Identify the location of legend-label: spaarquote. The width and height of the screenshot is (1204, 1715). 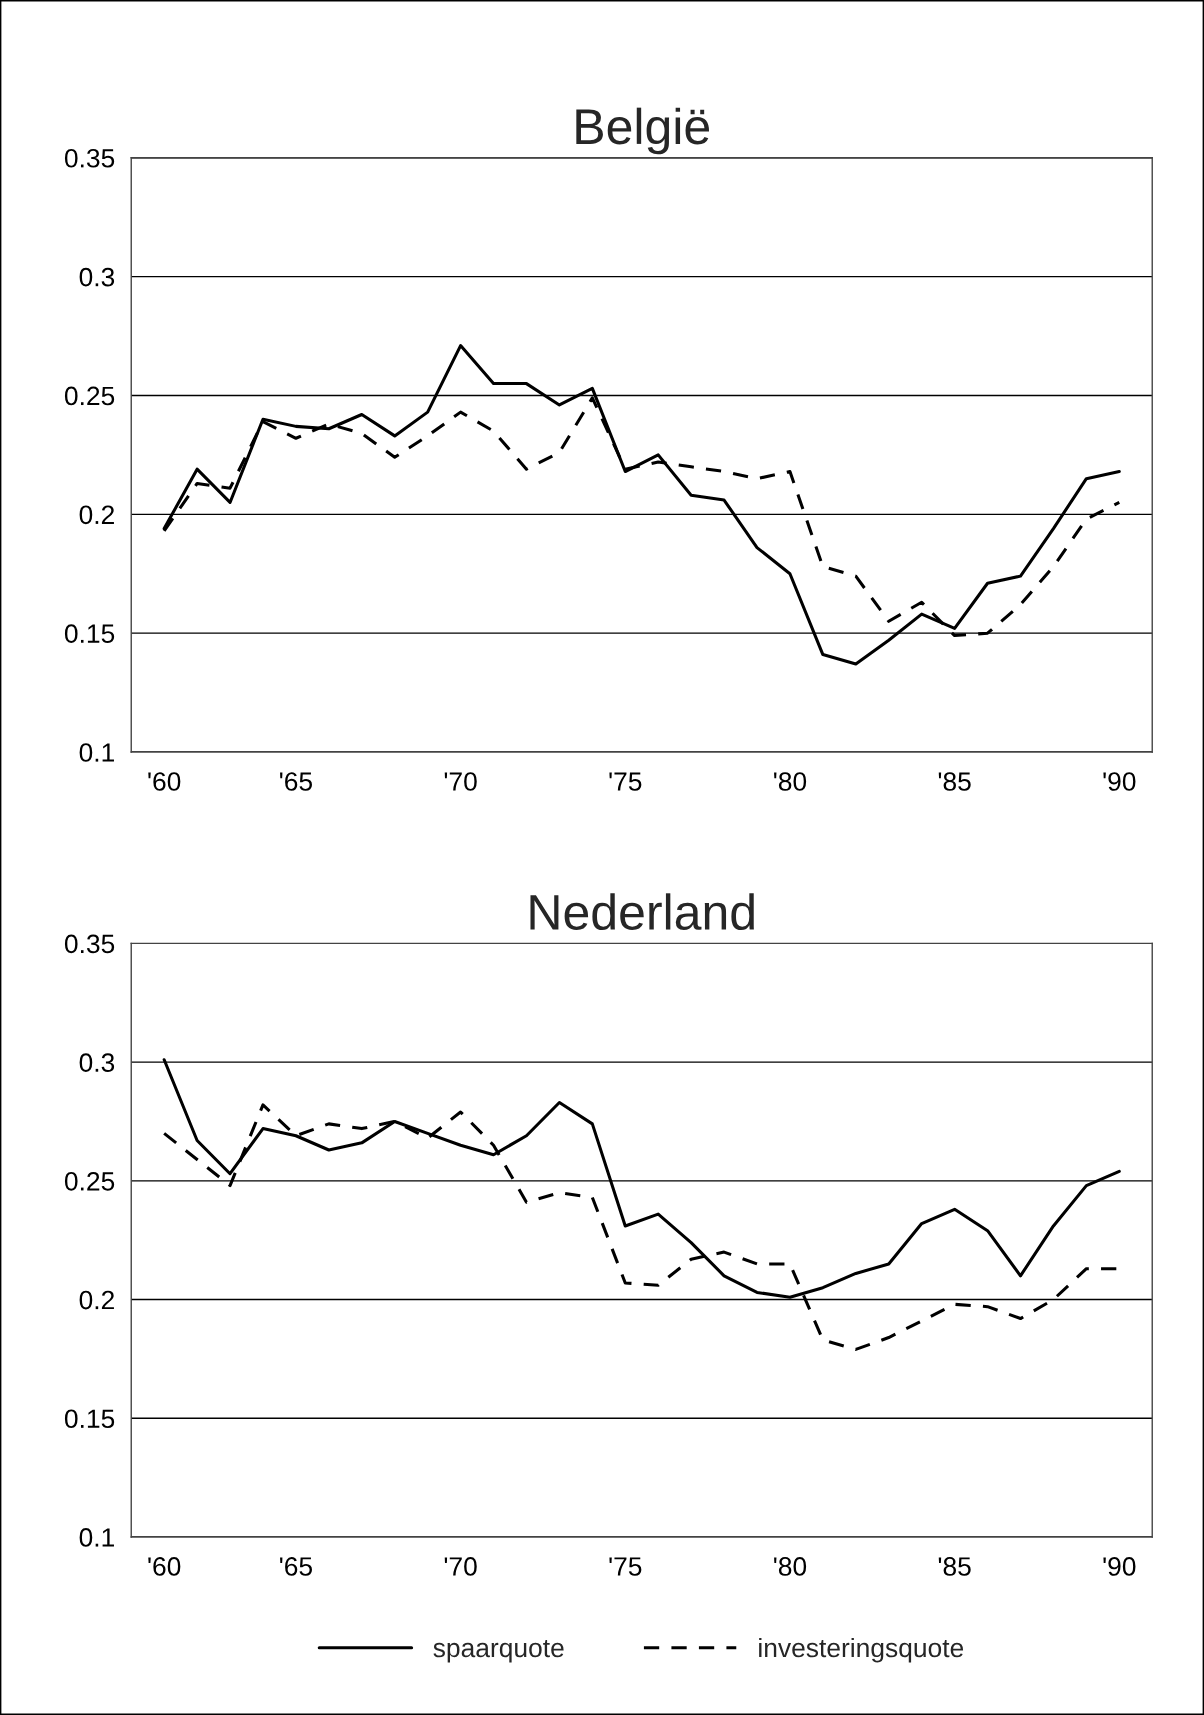
(498, 1651).